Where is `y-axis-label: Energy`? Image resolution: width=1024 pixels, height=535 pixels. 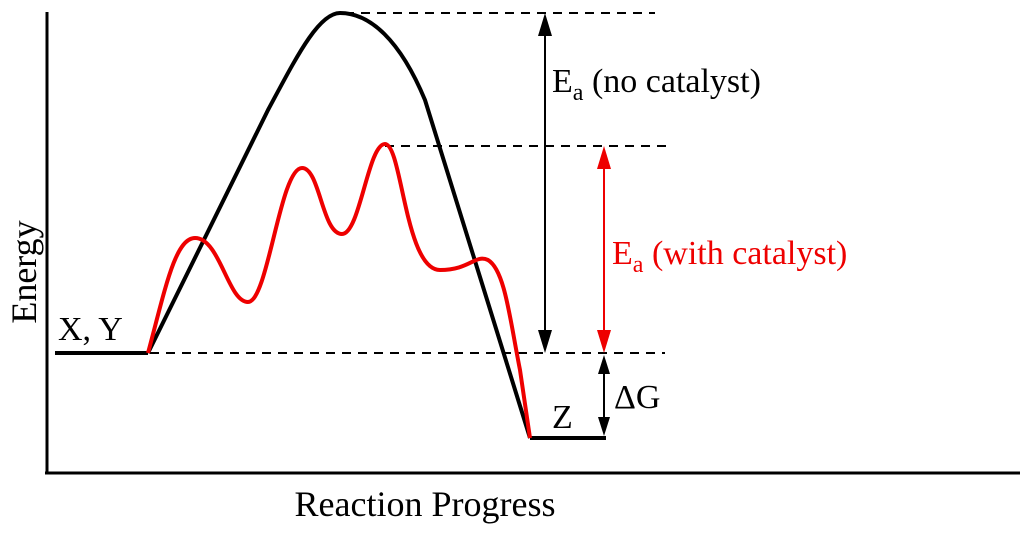 y-axis-label: Energy is located at coordinates (24, 271).